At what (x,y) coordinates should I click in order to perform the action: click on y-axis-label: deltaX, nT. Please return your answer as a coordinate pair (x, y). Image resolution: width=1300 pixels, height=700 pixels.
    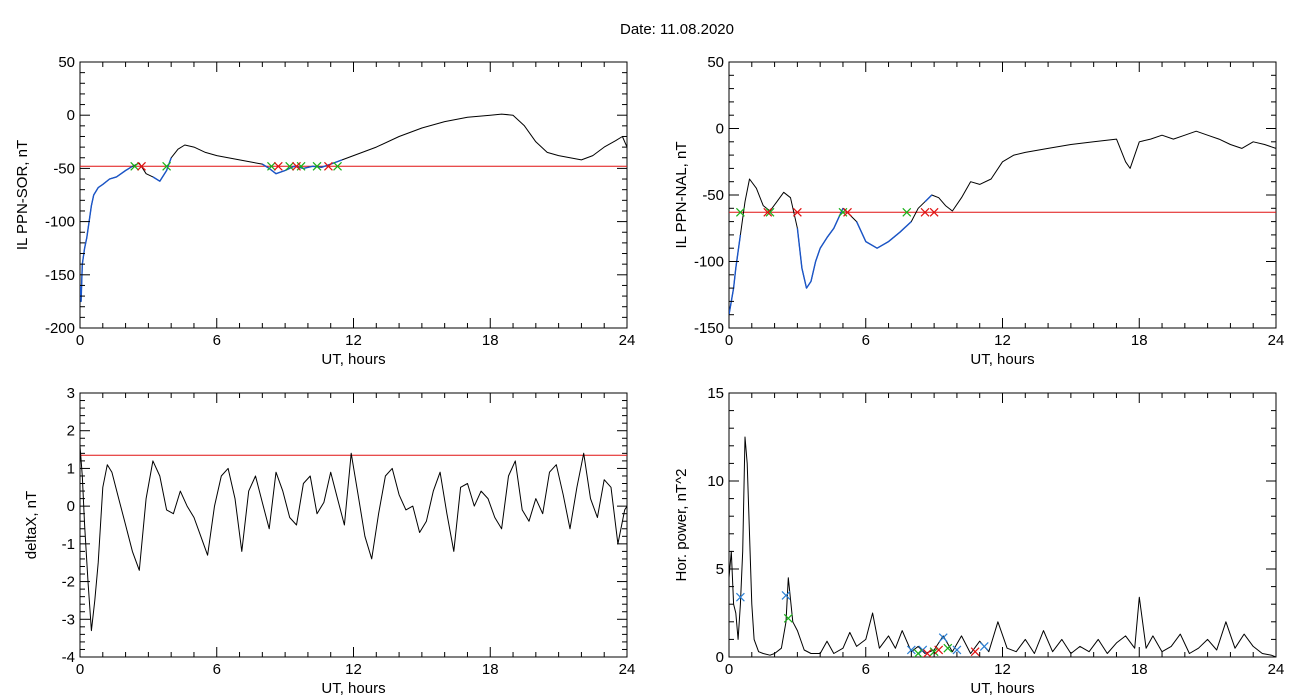
    Looking at the image, I should click on (31, 525).